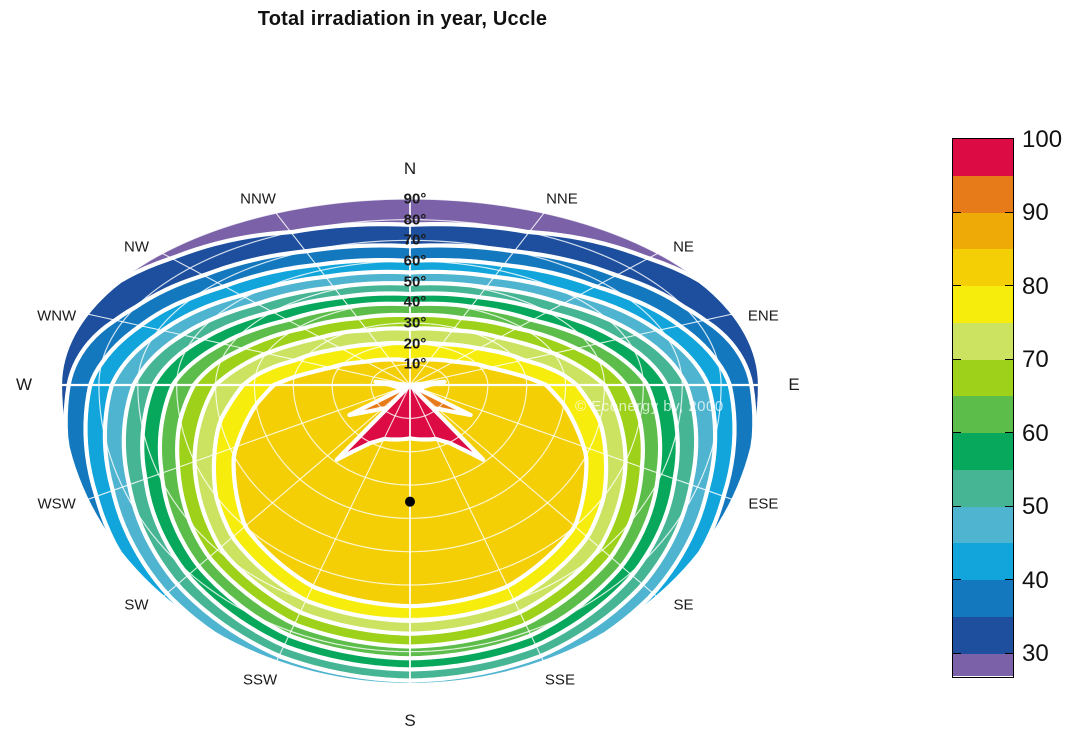 This screenshot has width=1090, height=742. Describe the element at coordinates (1035, 213) in the screenshot. I see `colorbar-tick-label-90: 90` at that location.